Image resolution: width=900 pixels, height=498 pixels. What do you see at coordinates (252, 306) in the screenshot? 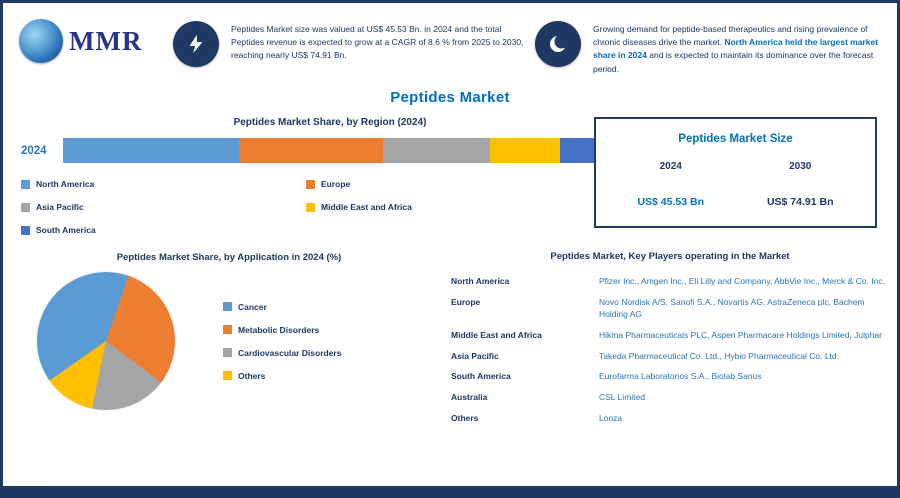
I see `legend-label: Cancer` at bounding box center [252, 306].